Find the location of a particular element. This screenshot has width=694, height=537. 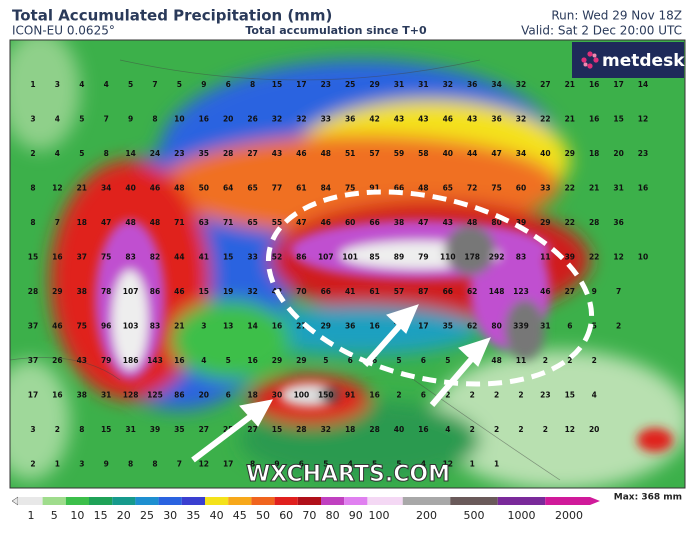

grid-value: 66 is located at coordinates (399, 188).